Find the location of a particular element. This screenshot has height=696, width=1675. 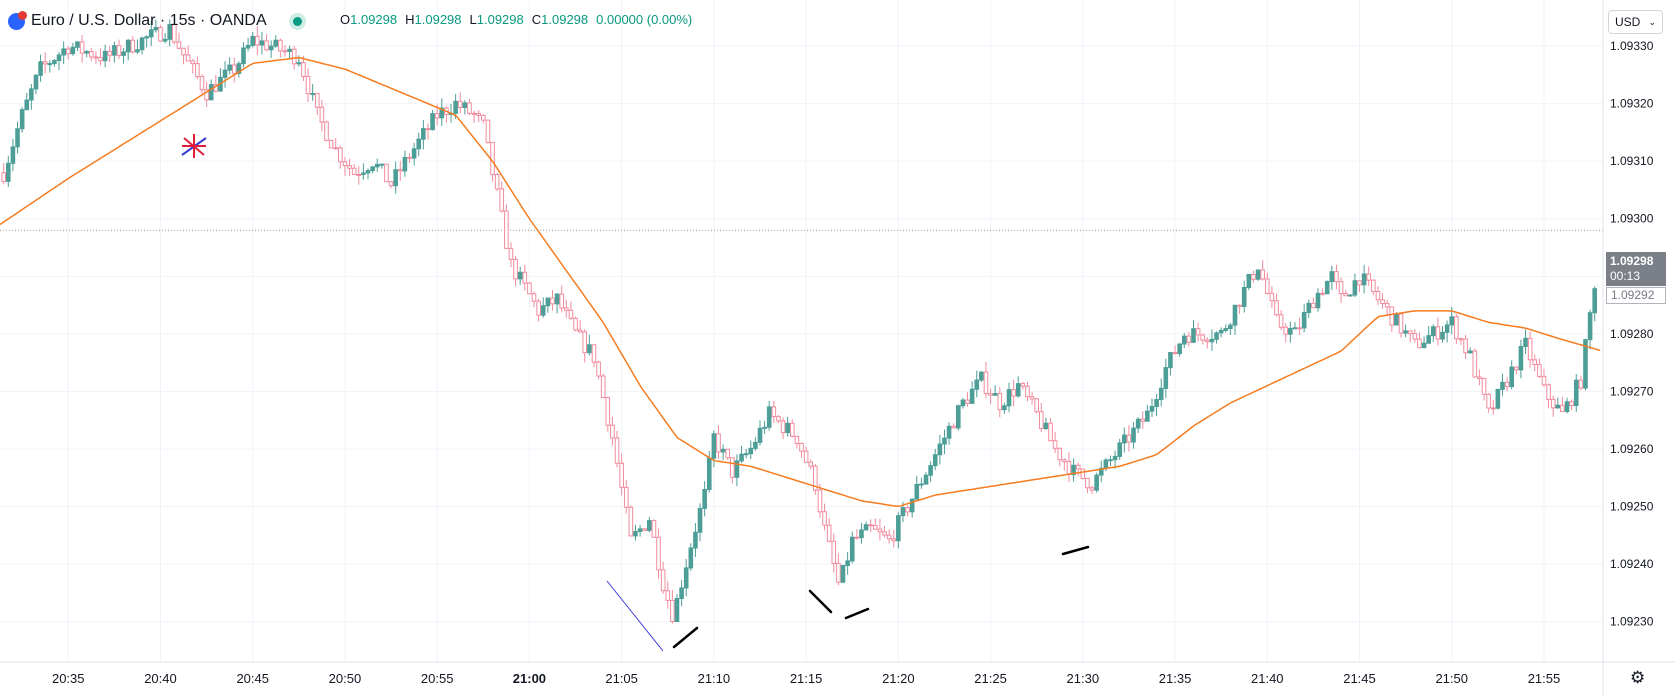

time-tick-label: 21:55 is located at coordinates (1544, 678).